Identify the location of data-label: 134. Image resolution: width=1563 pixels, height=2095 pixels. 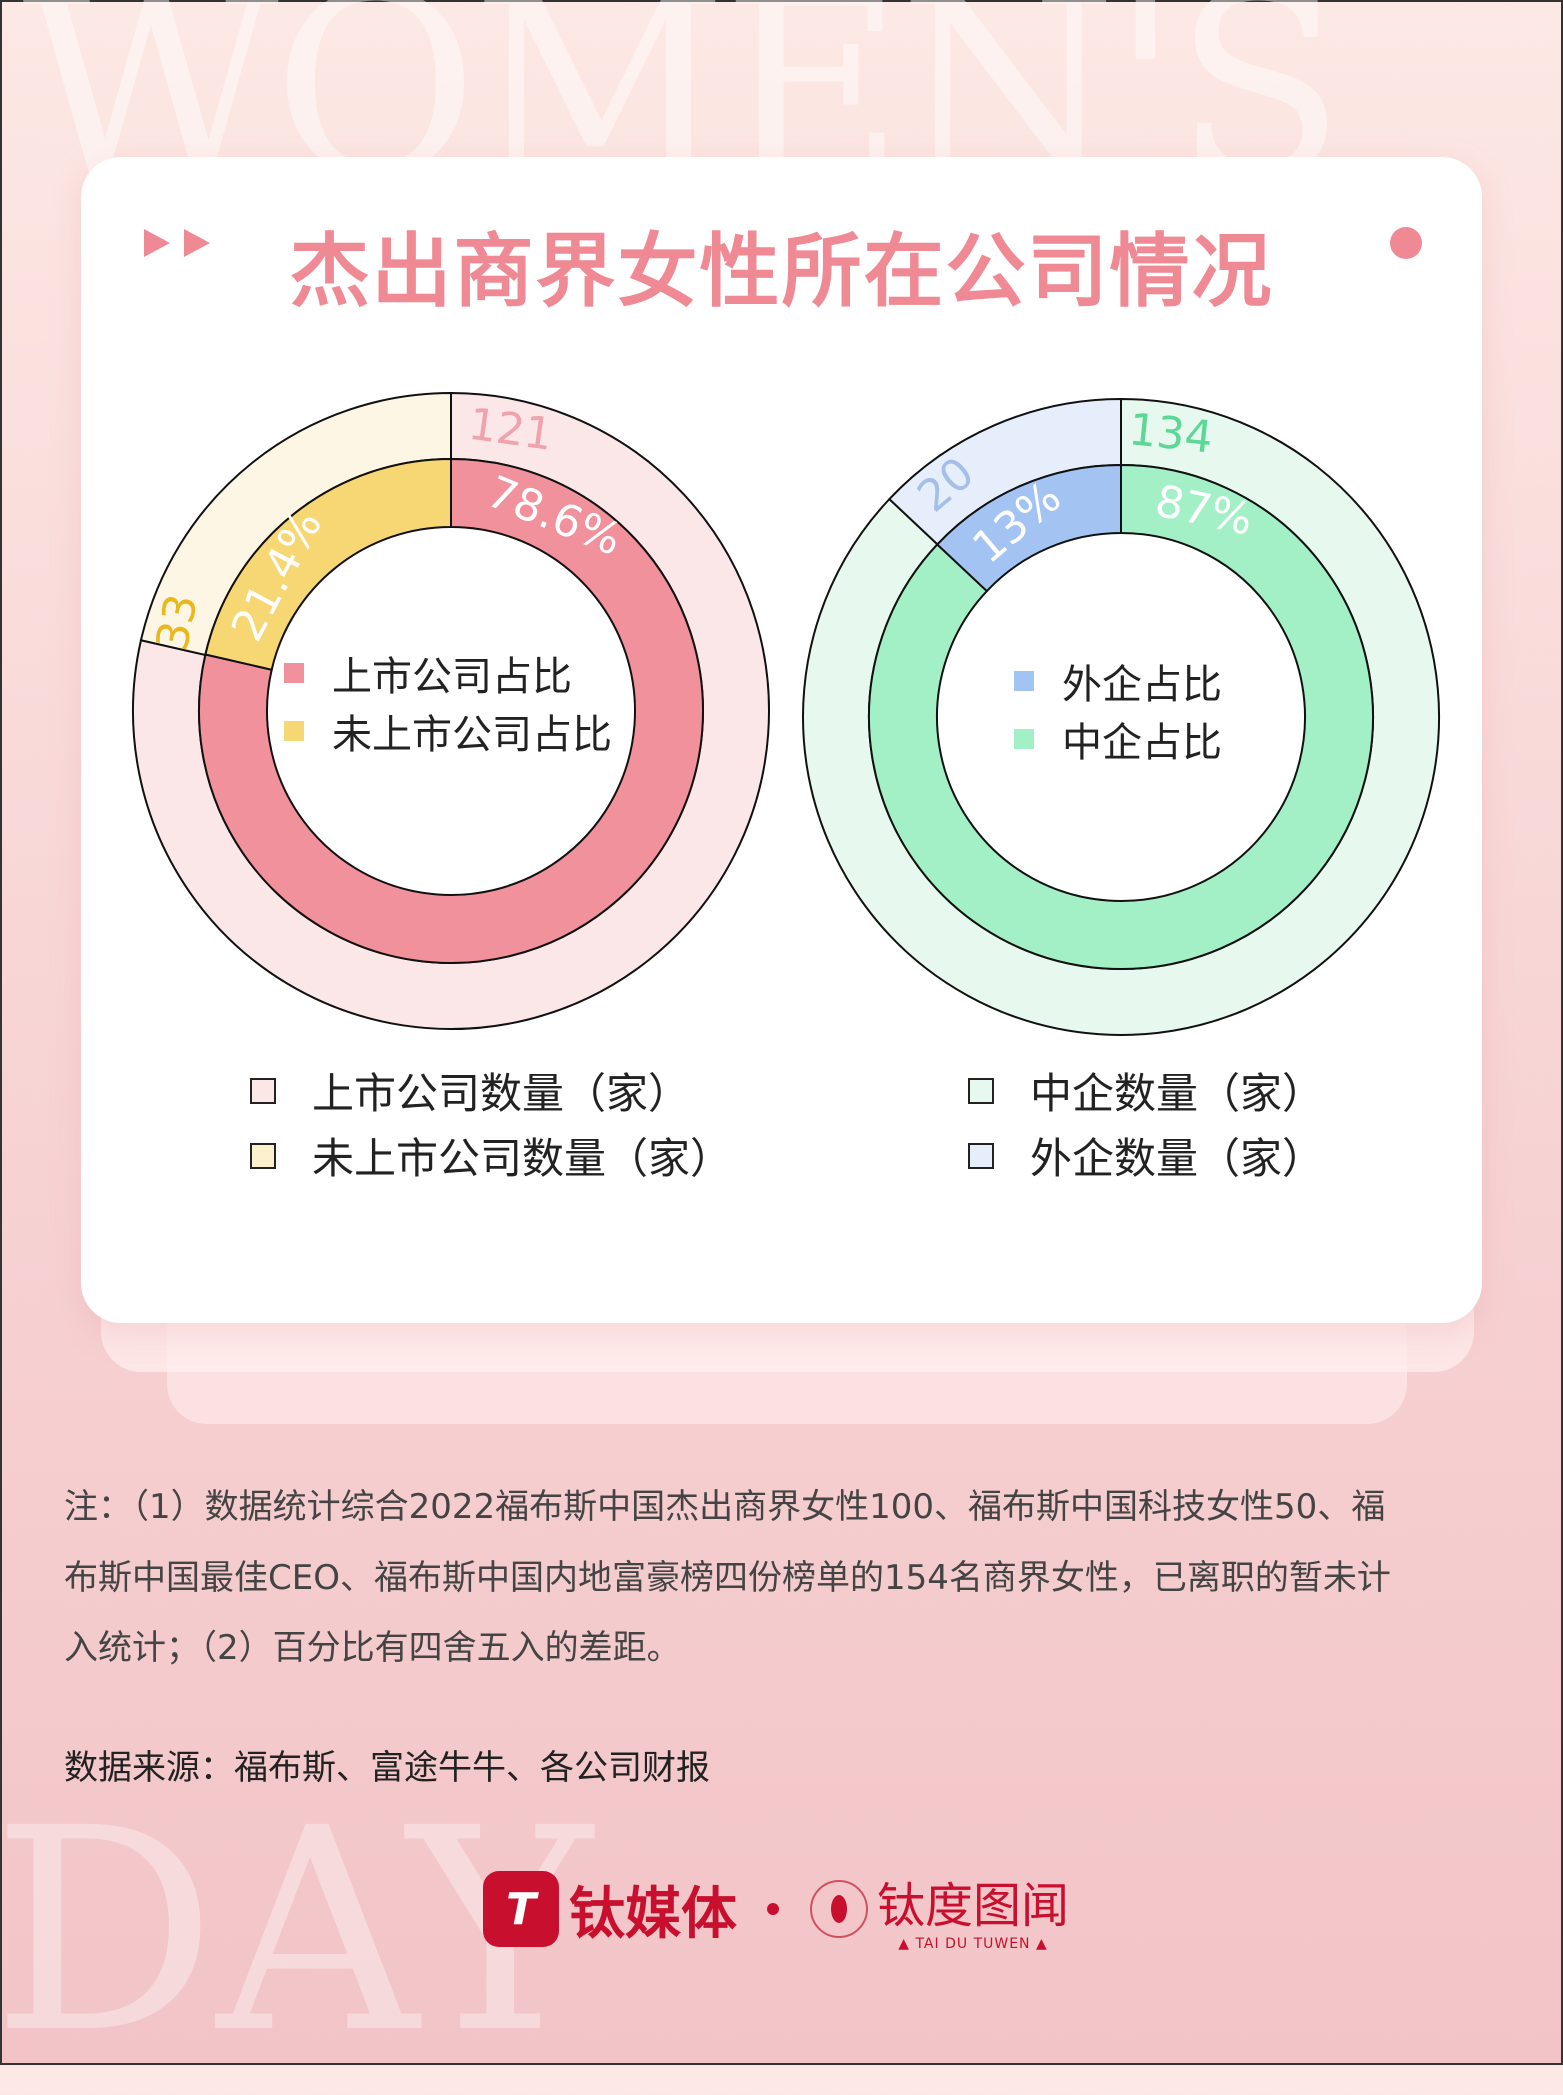
(1170, 433).